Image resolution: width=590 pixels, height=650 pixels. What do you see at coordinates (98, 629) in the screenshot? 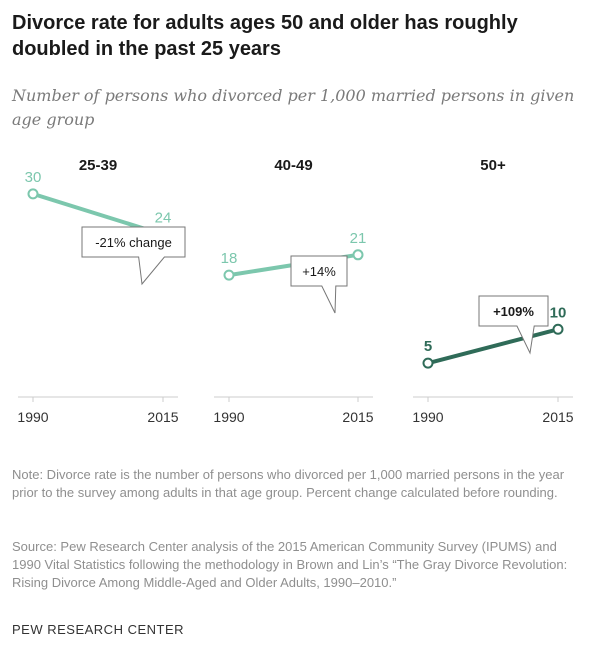
I see `pew-credit: PEW RESEARCH CENTER` at bounding box center [98, 629].